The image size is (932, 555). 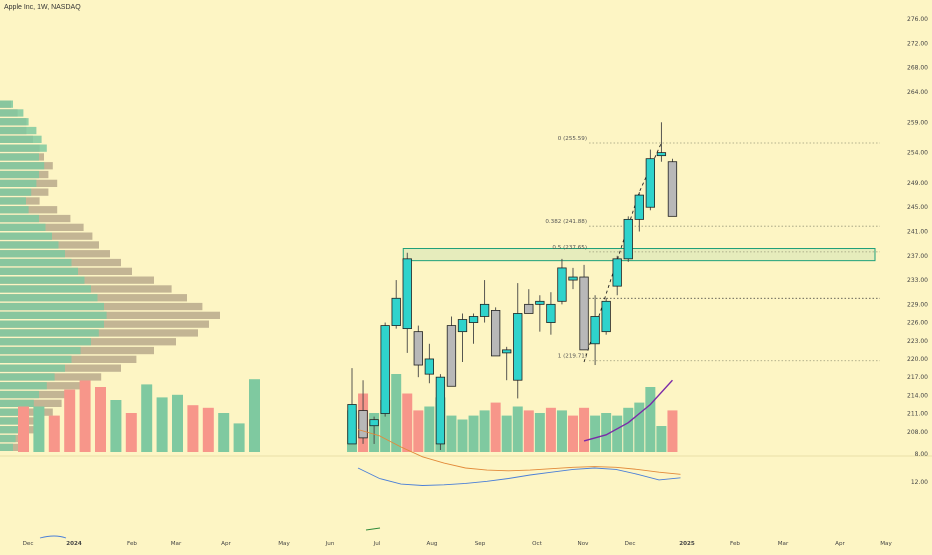 What do you see at coordinates (584, 544) in the screenshot?
I see `x-tick-label: Nov` at bounding box center [584, 544].